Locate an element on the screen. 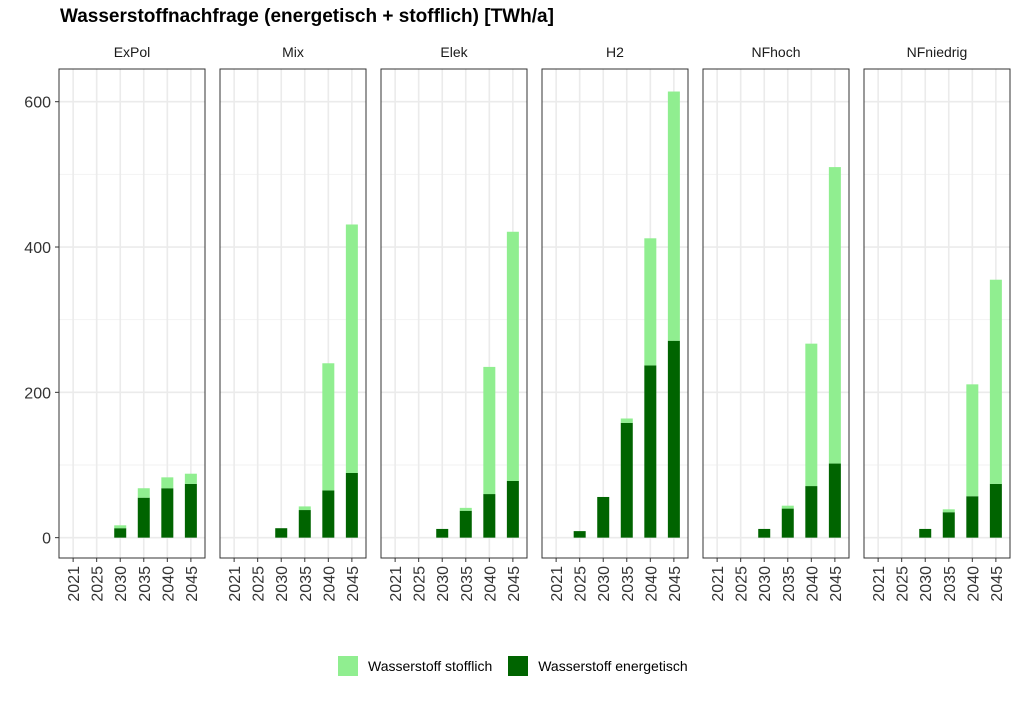 This screenshot has height=706, width=1024. legend-swatch-stofflich is located at coordinates (348, 666).